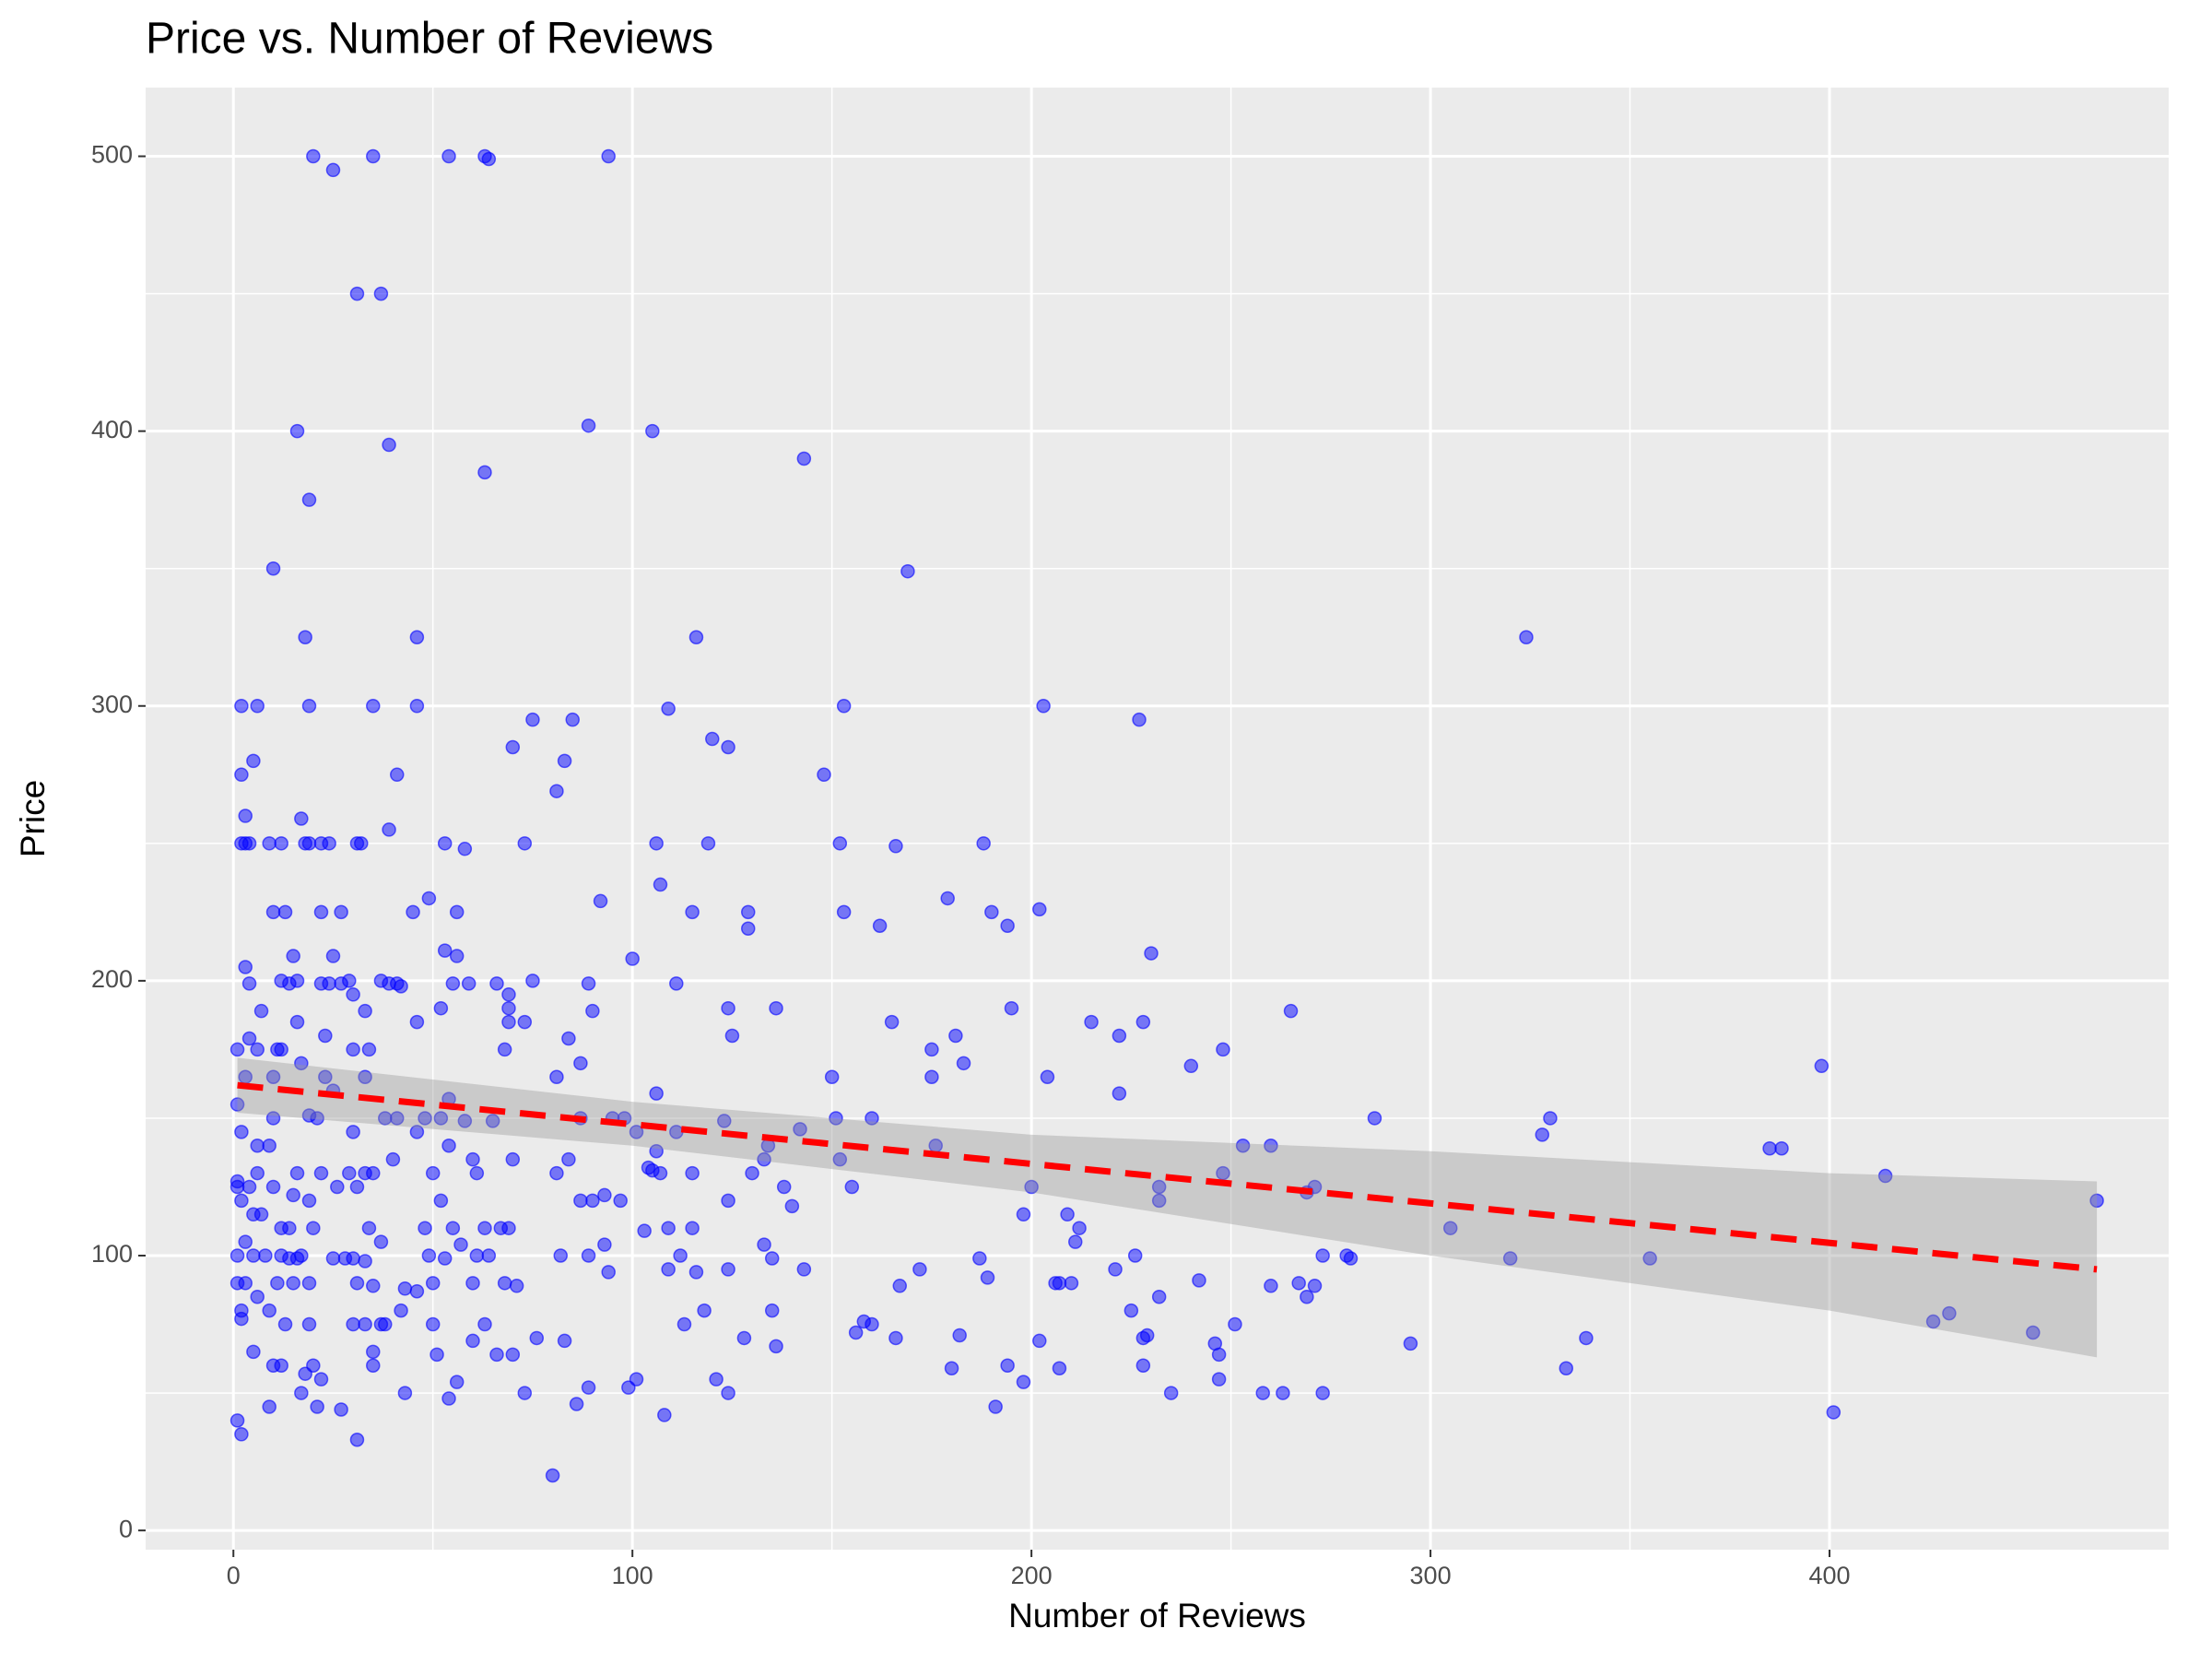 This screenshot has width=2212, height=1664. Describe the element at coordinates (632, 1575) in the screenshot. I see `x-tick-label: 100` at that location.